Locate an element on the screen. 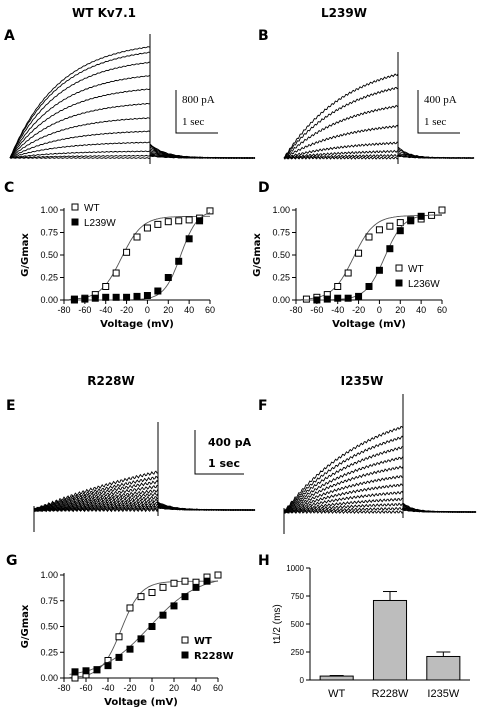 Image resolution: width=478 pixels, height=724 pixels. scale-bar-a: 800 pA 1 sec is located at coordinates (196, 112).